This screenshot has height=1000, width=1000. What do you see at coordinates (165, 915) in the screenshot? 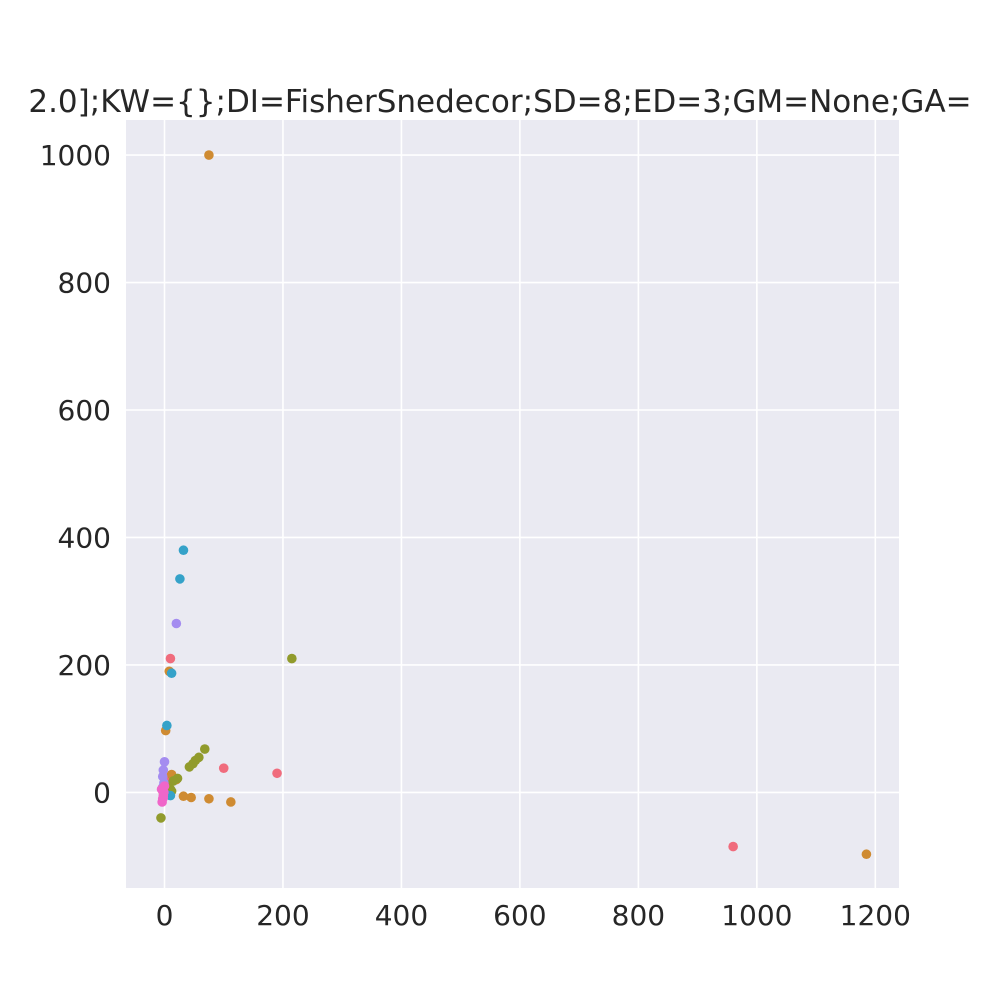
I see `x-tick-label: 0` at bounding box center [165, 915].